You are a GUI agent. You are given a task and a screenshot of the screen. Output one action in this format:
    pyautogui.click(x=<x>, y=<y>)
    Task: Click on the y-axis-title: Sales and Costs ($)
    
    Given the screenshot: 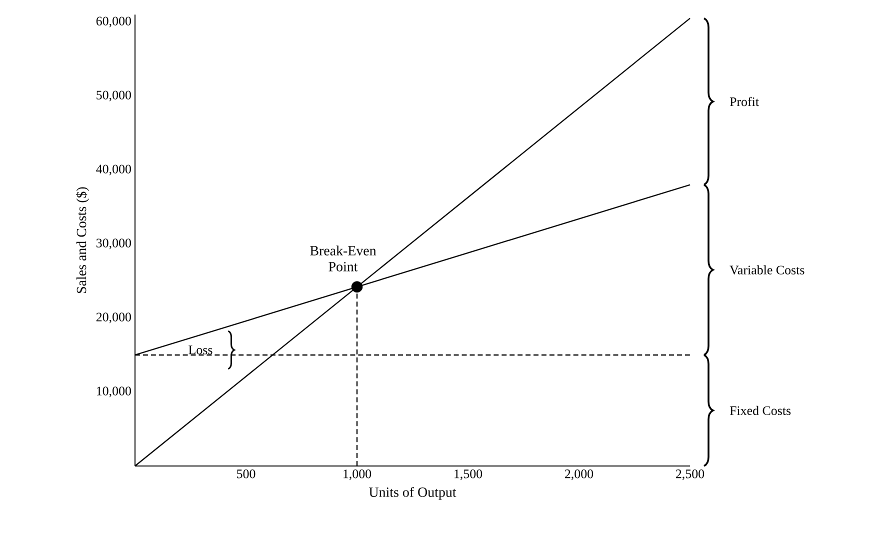 What is the action you would take?
    pyautogui.click(x=83, y=240)
    